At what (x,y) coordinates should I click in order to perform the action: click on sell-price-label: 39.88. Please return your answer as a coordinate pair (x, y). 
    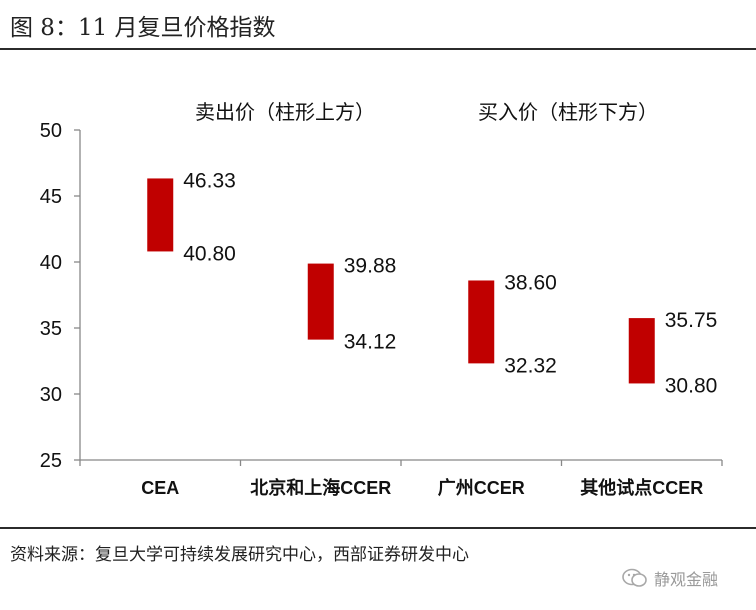
    Looking at the image, I should click on (370, 266).